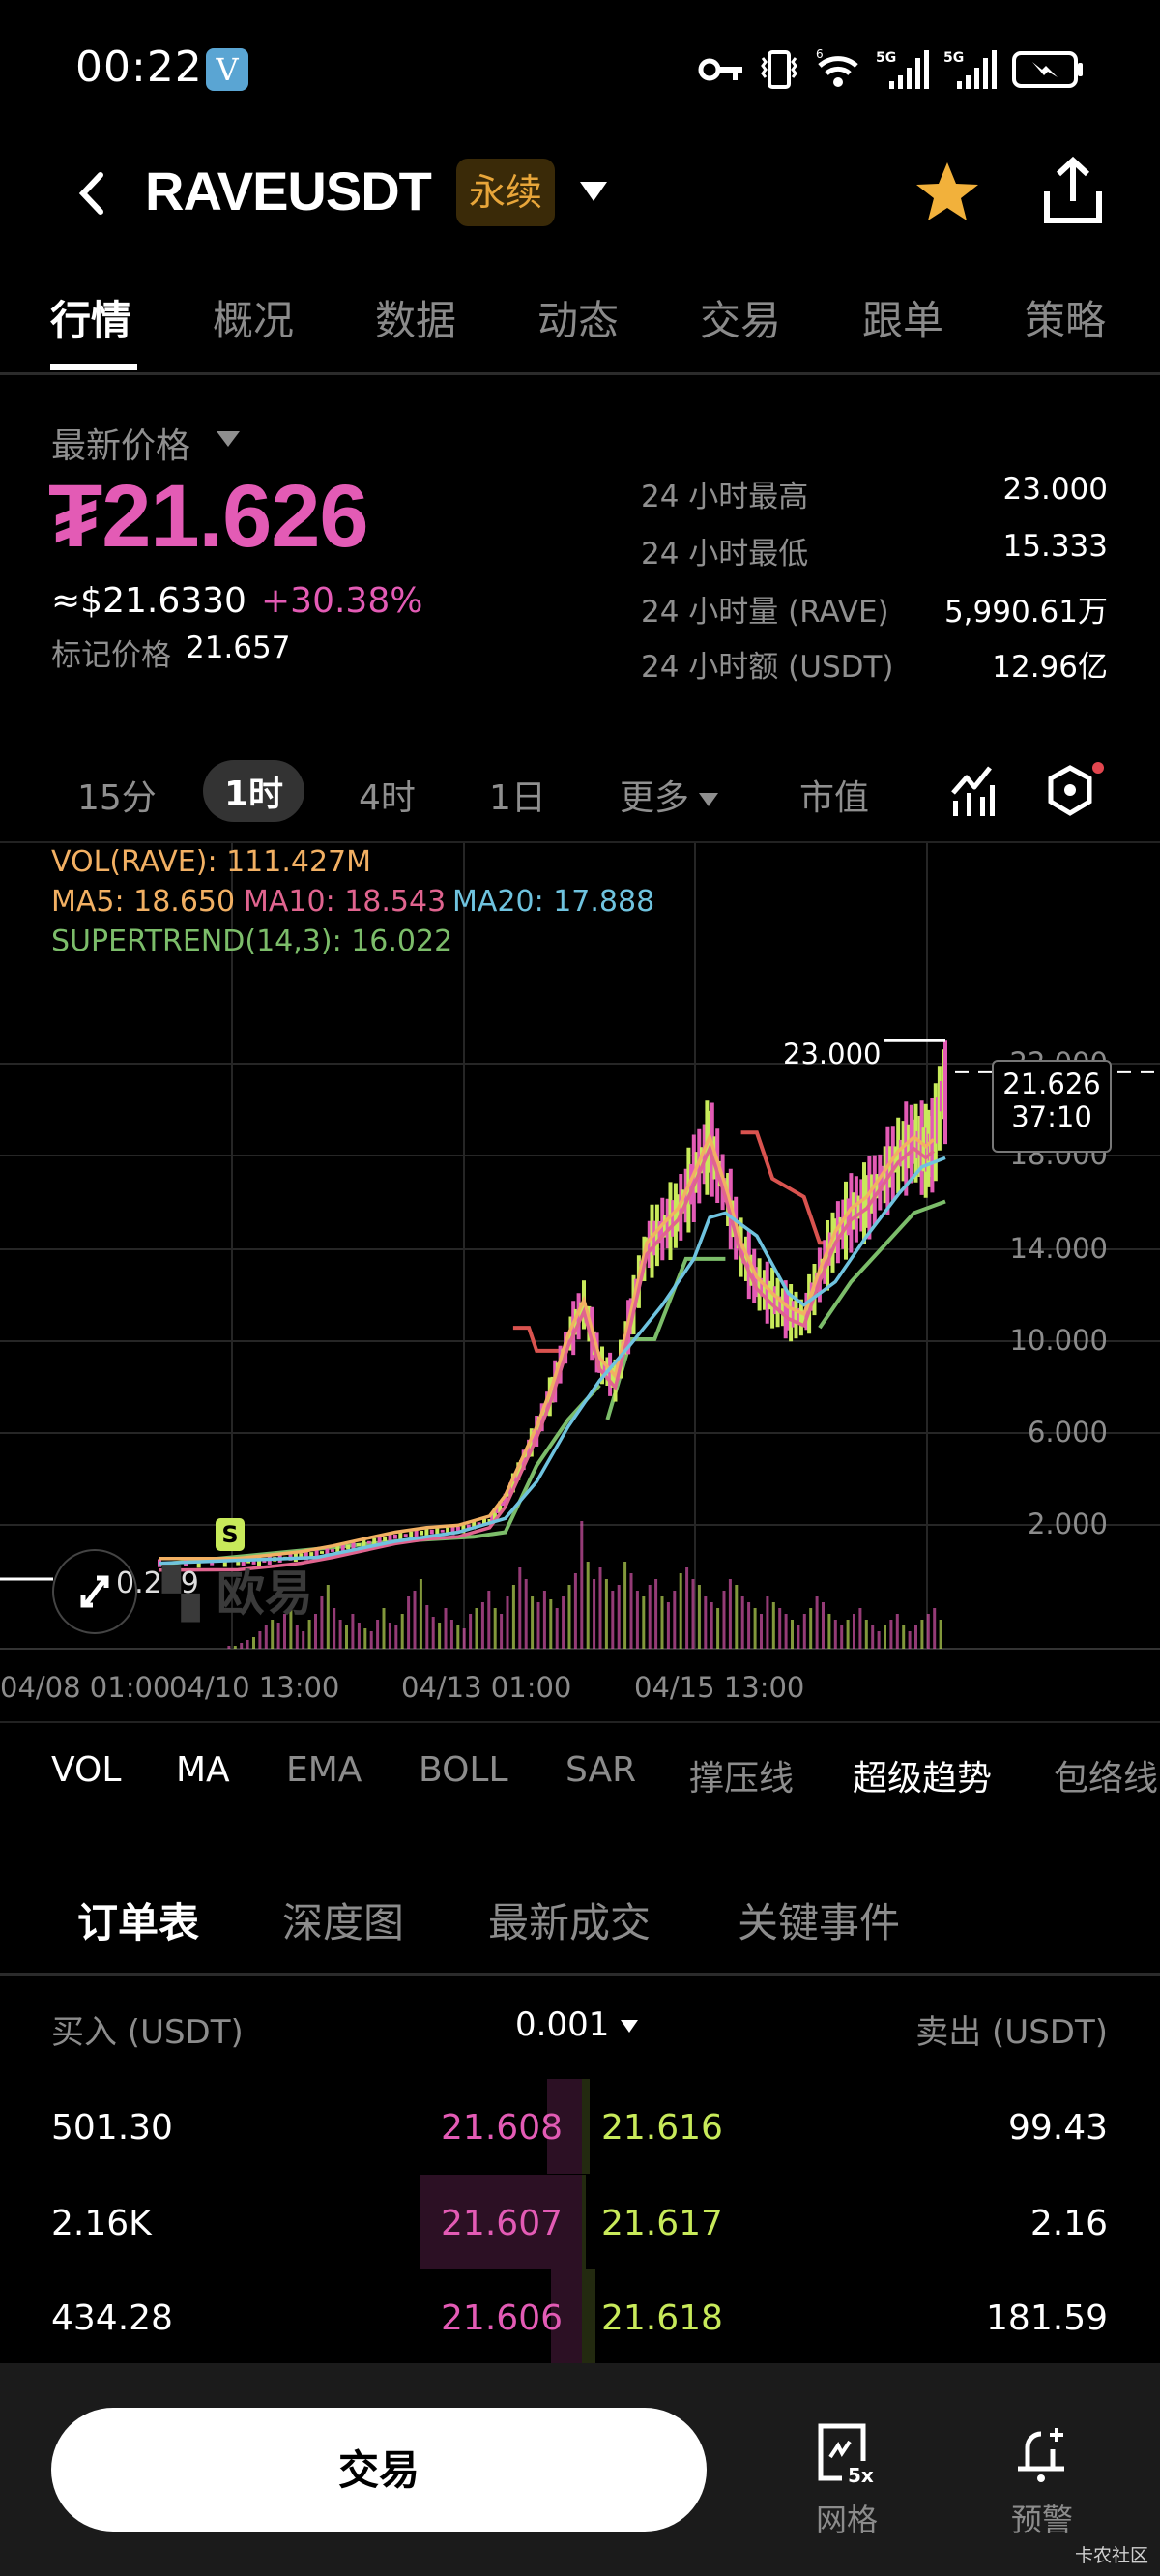 Image resolution: width=1160 pixels, height=2576 pixels. I want to click on ask-price: 21.617, so click(662, 2223).